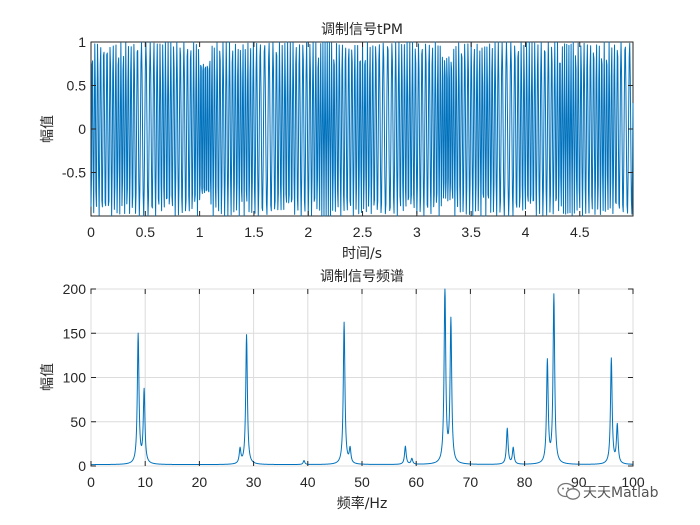 The width and height of the screenshot is (700, 525). Describe the element at coordinates (78, 422) in the screenshot. I see `y-tick-label: 50` at that location.